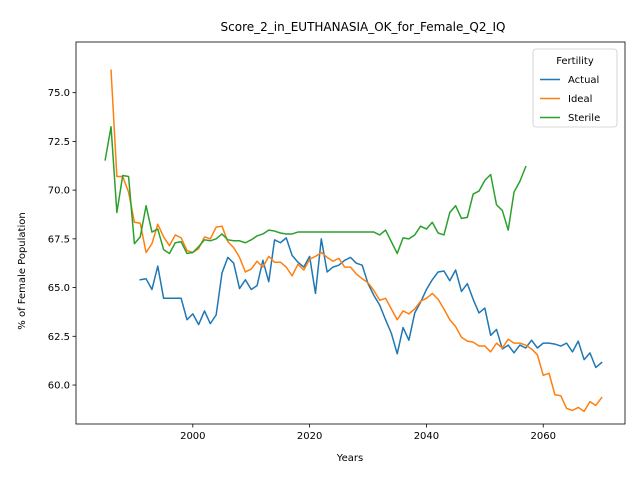 The width and height of the screenshot is (640, 480). What do you see at coordinates (543, 436) in the screenshot?
I see `x-tick-label: 2060` at bounding box center [543, 436].